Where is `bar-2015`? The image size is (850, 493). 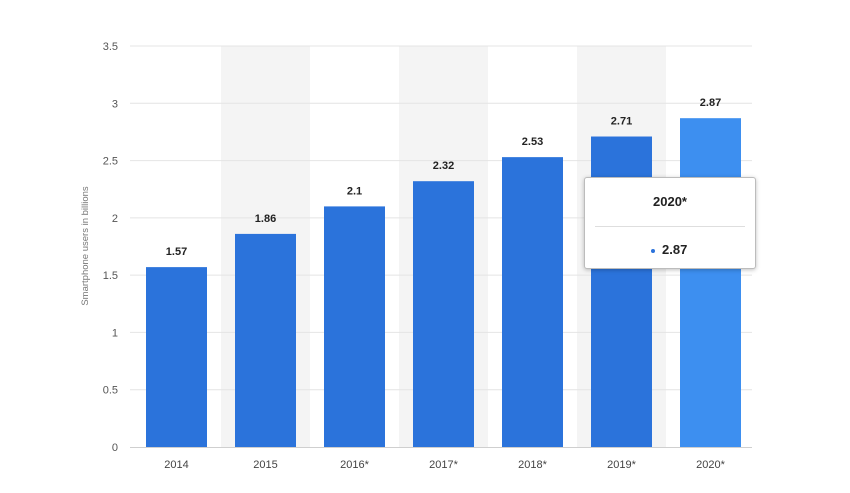 bar-2015 is located at coordinates (265, 340).